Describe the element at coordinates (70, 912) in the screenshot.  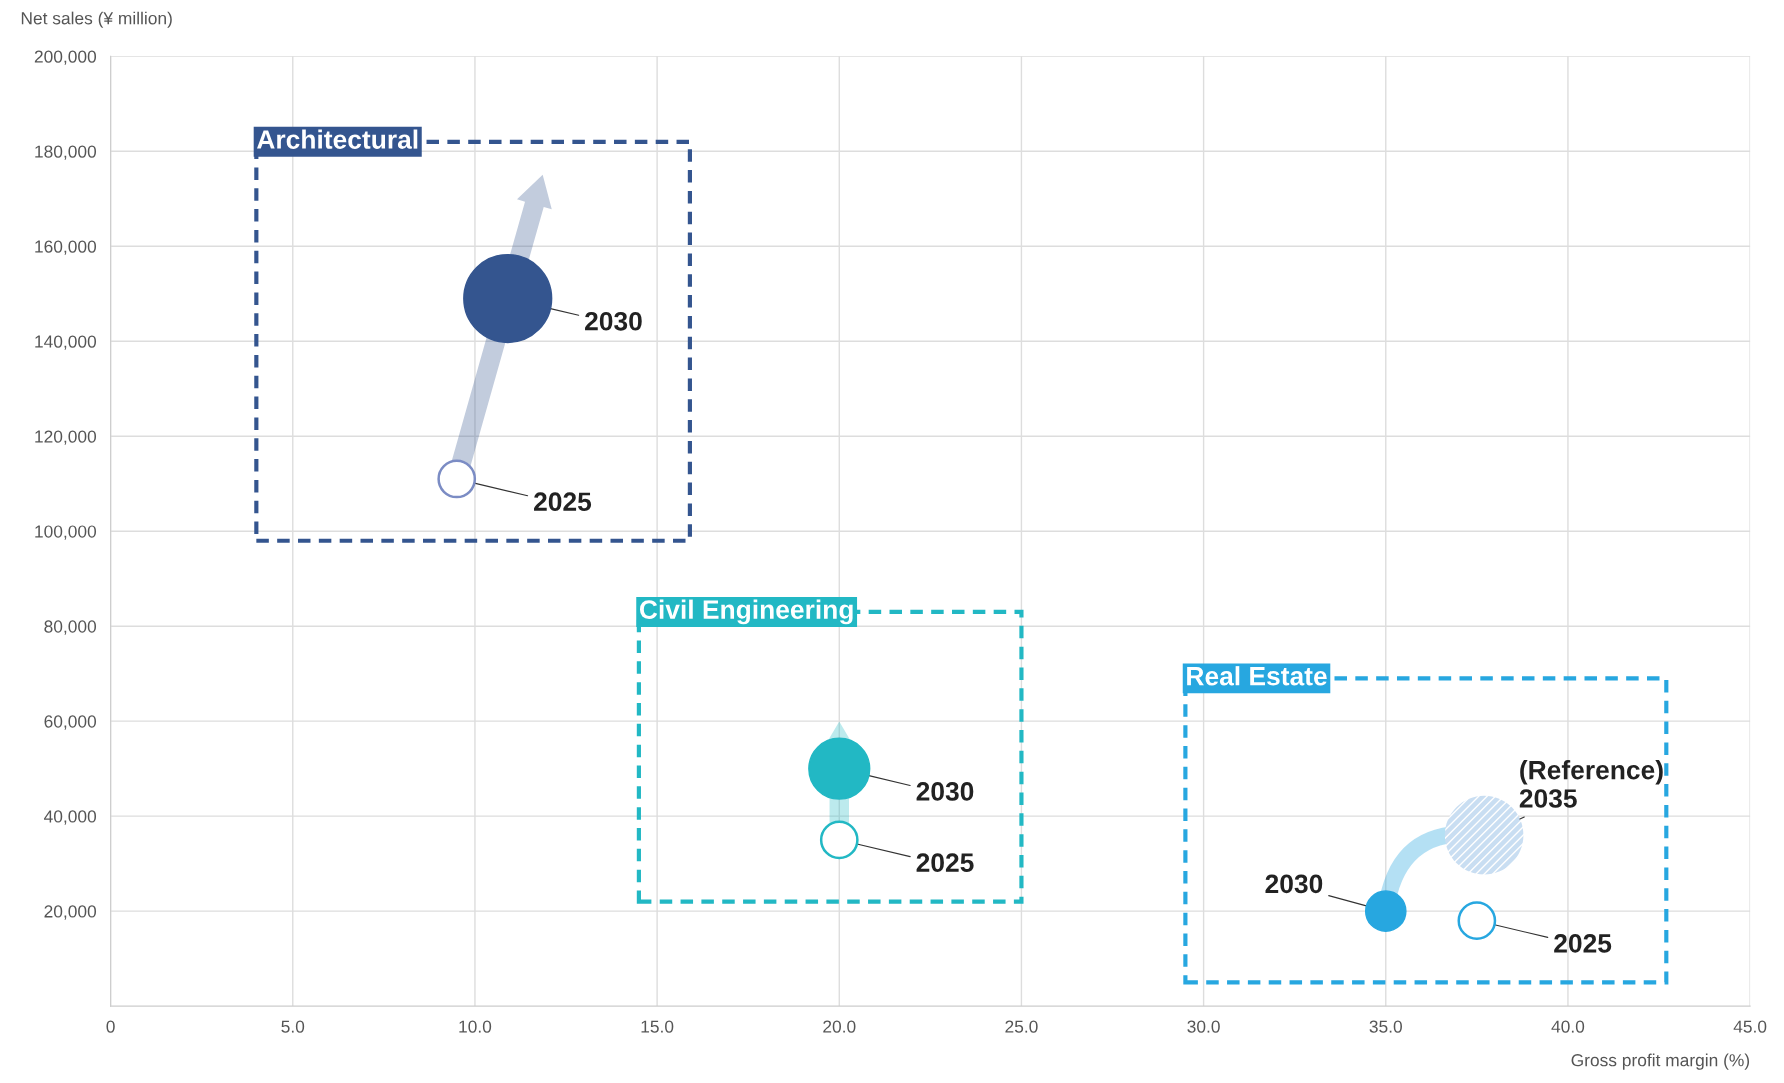
I see `y-tick-label: 20,000` at that location.